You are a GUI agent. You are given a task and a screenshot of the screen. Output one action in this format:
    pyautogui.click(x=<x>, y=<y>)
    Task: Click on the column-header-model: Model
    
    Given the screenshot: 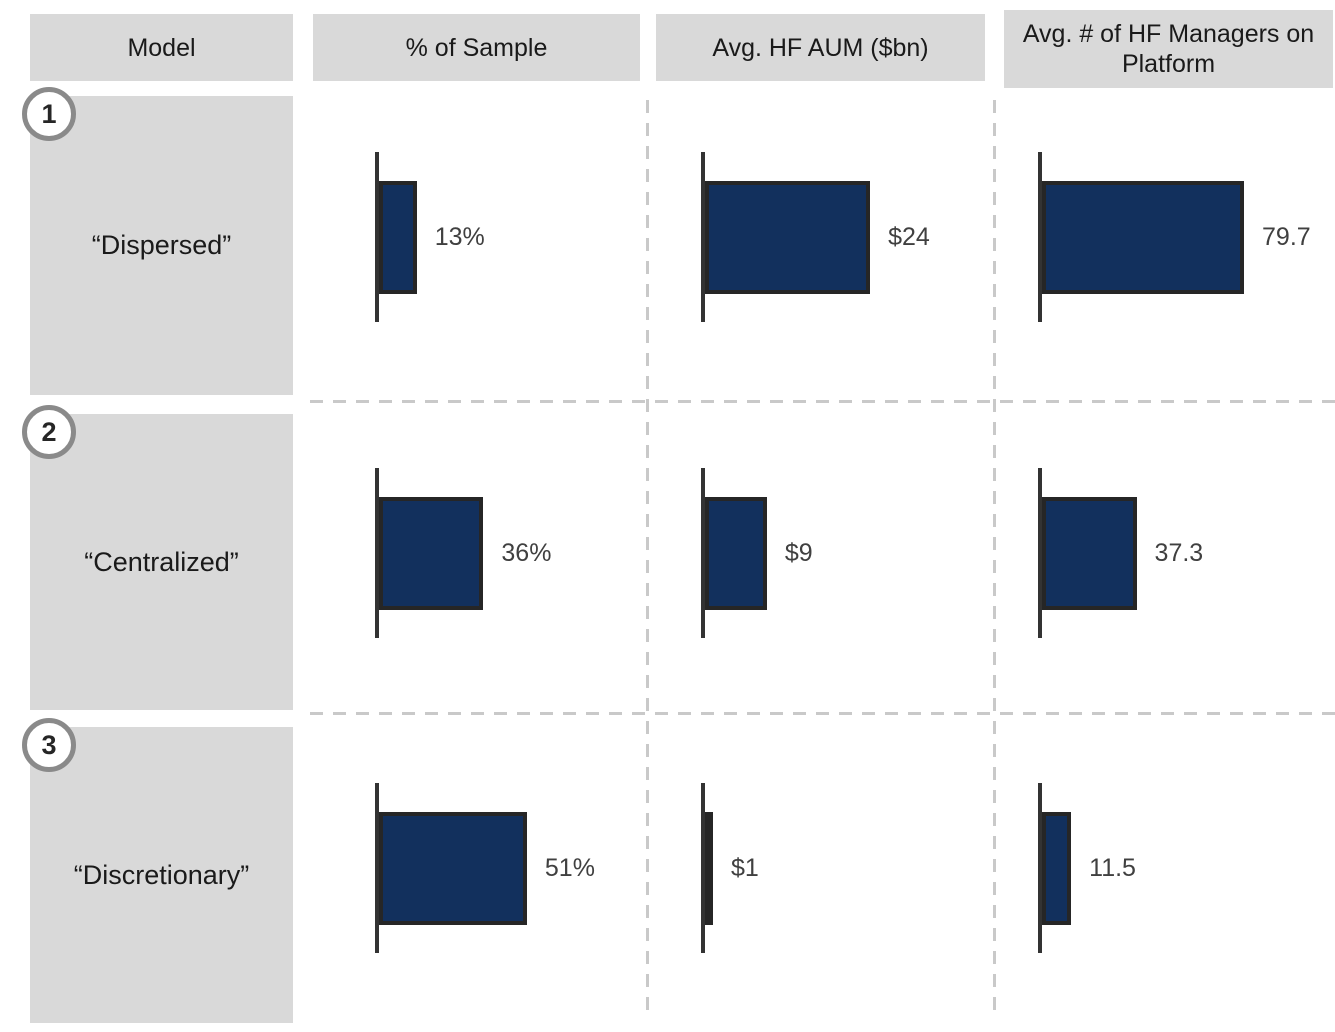 What is the action you would take?
    pyautogui.click(x=161, y=47)
    